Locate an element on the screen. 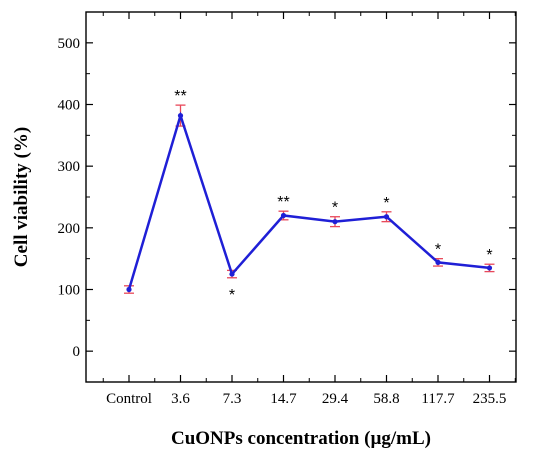 The width and height of the screenshot is (550, 456). y-tick-label: 400 is located at coordinates (69, 106).